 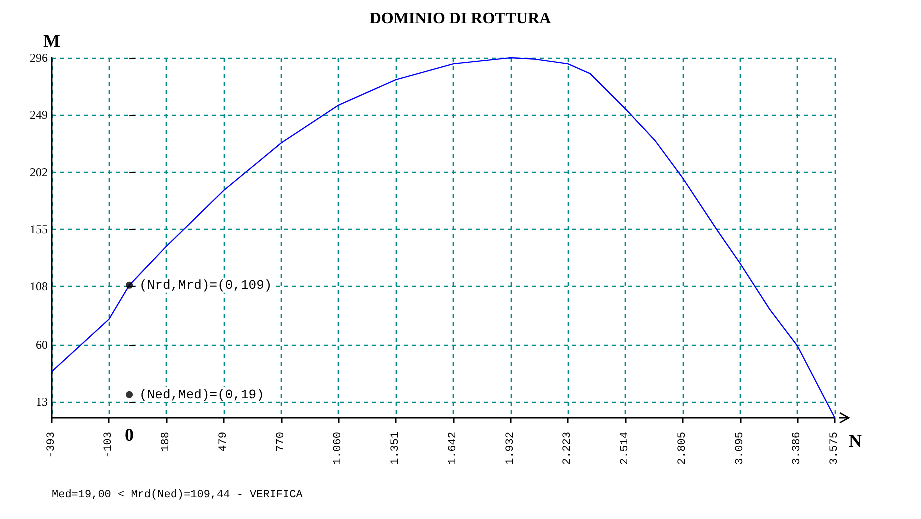 I want to click on x-tick-label: 3.386, so click(x=798, y=449).